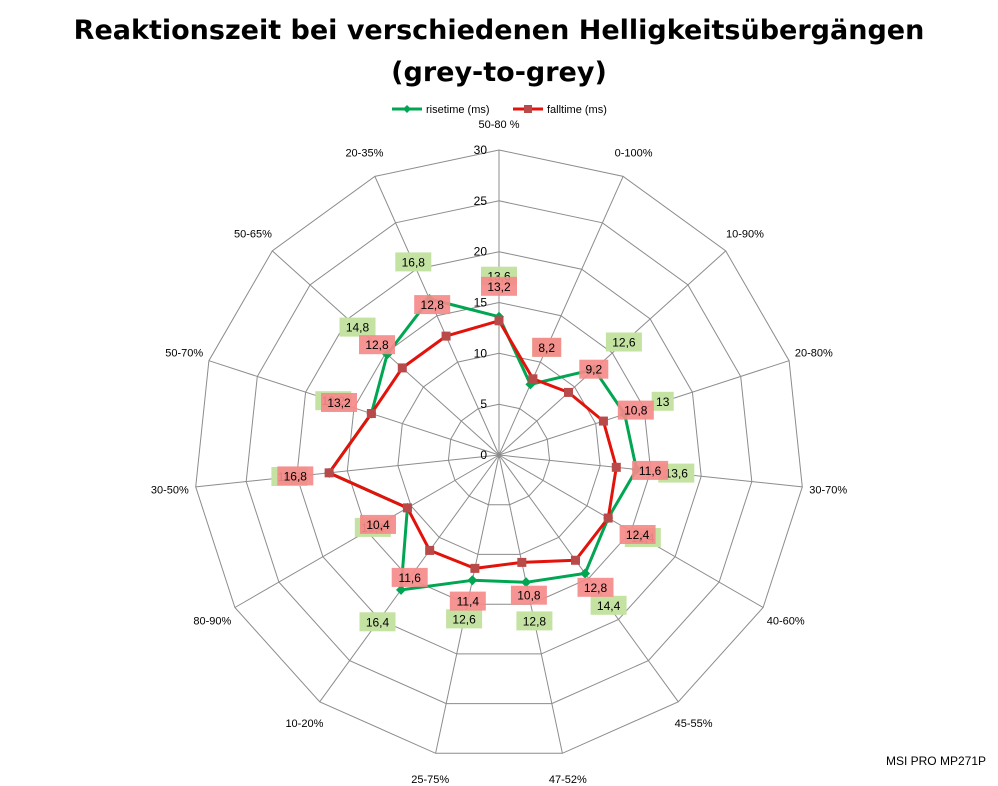 This screenshot has height=786, width=998. I want to click on category-label: 30-70%, so click(828, 491).